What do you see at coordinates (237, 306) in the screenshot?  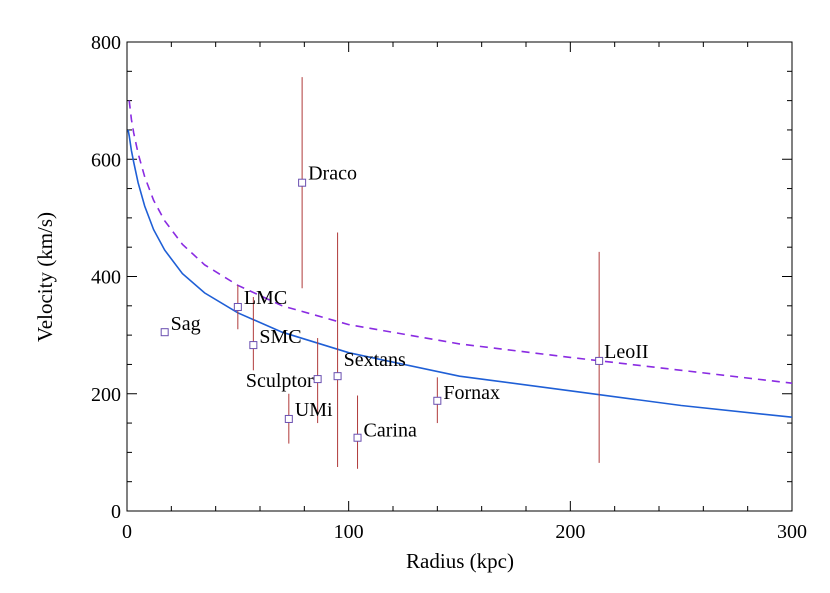 I see `marker-lmc` at bounding box center [237, 306].